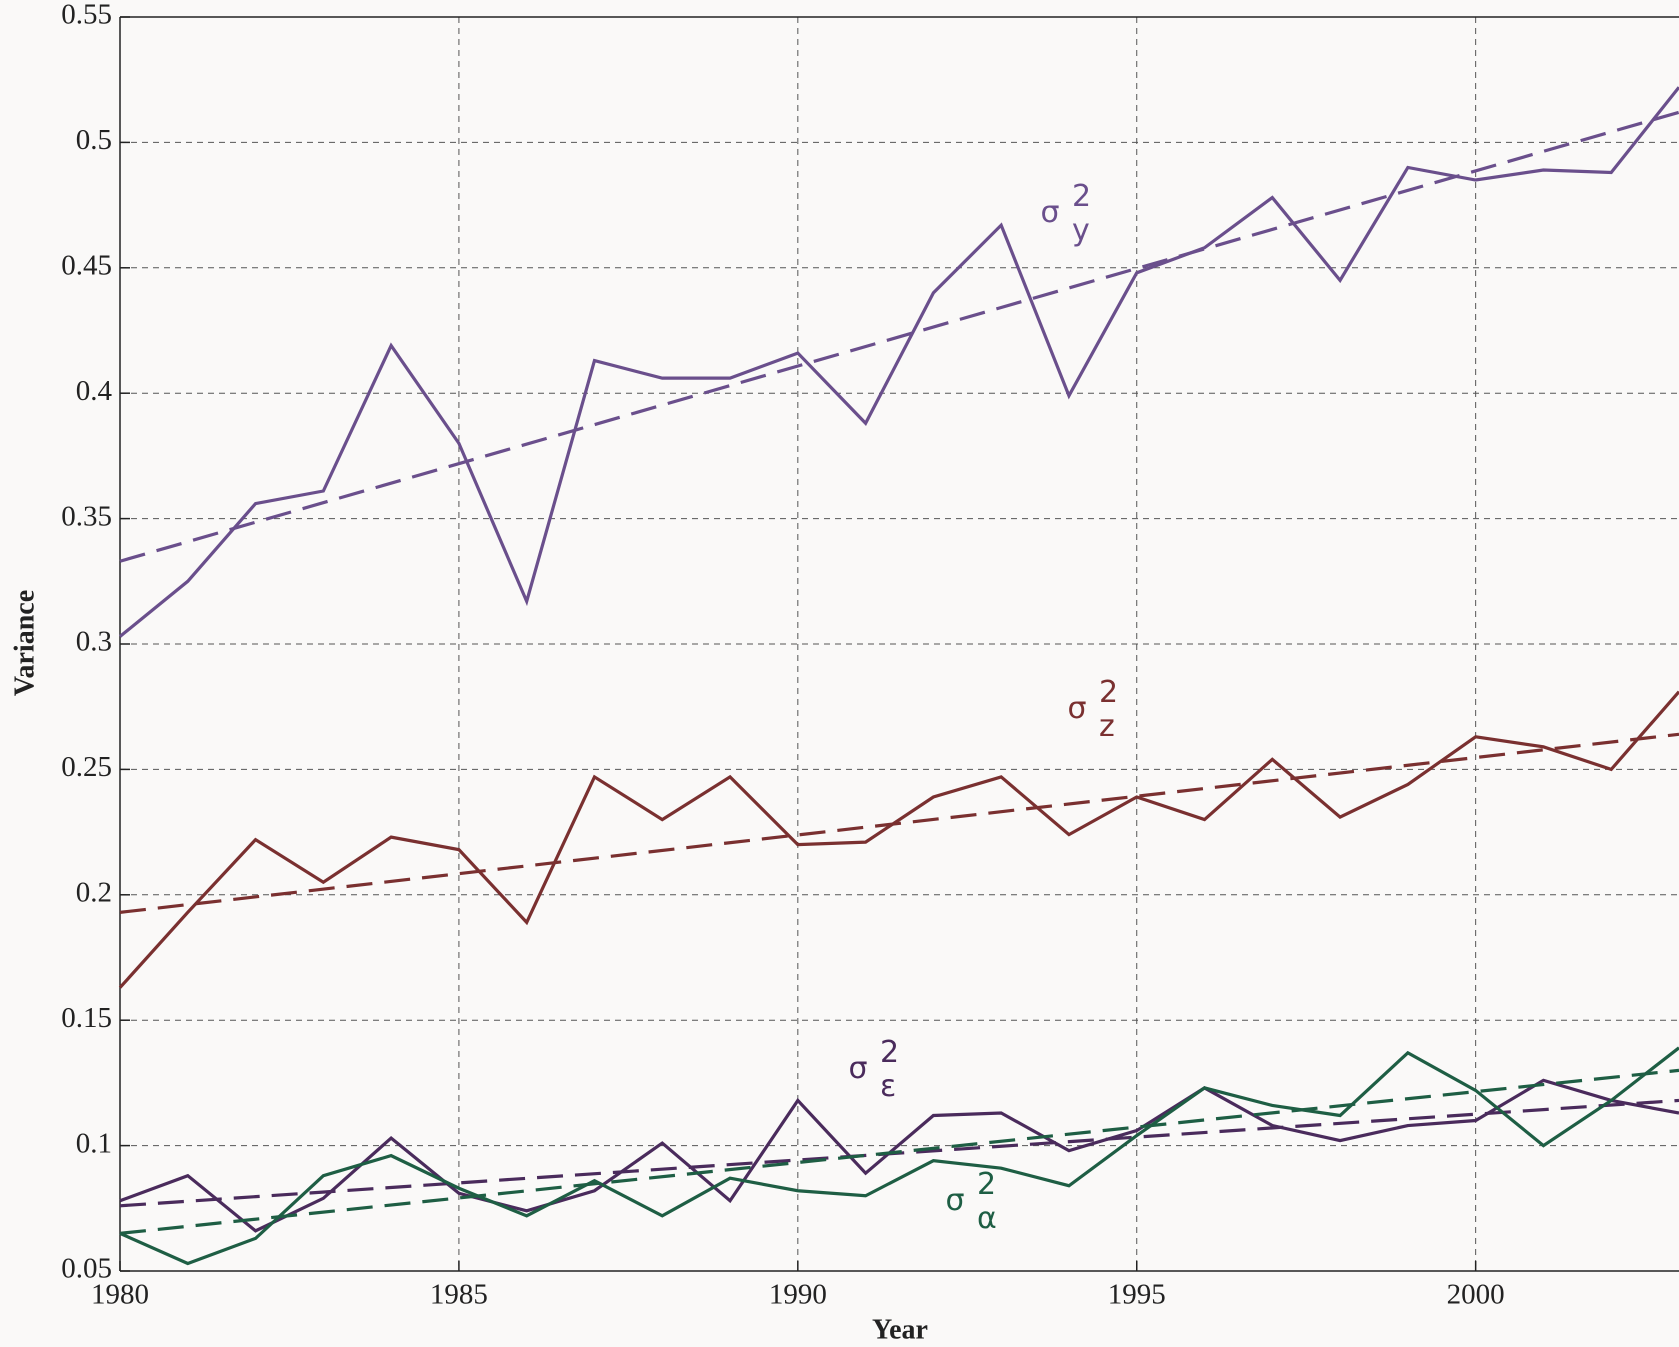  Describe the element at coordinates (798, 1295) in the screenshot. I see `x-tick-label: 1990` at that location.